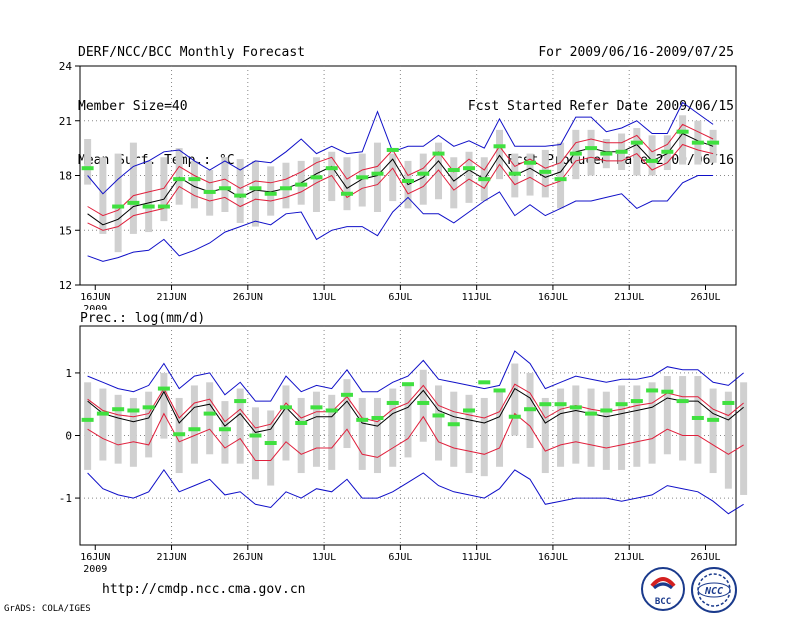 The image size is (800, 618). What do you see at coordinates (477, 297) in the screenshot?
I see `x-tick-label: 11JUL` at bounding box center [477, 297].